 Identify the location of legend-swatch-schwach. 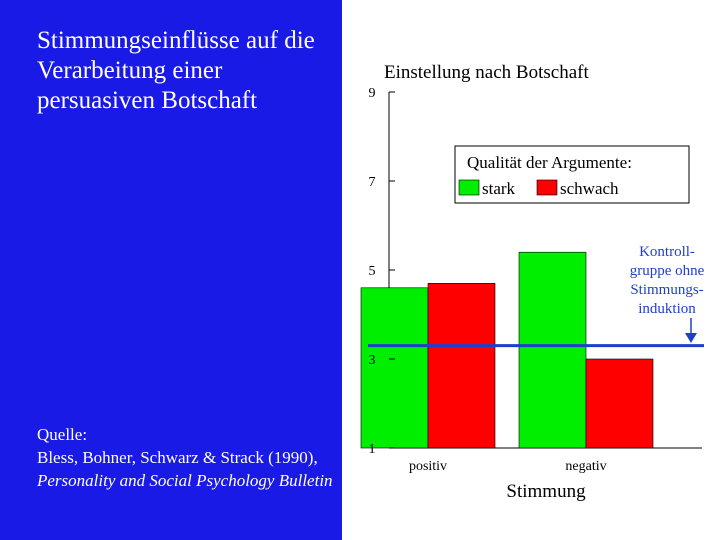
(547, 187).